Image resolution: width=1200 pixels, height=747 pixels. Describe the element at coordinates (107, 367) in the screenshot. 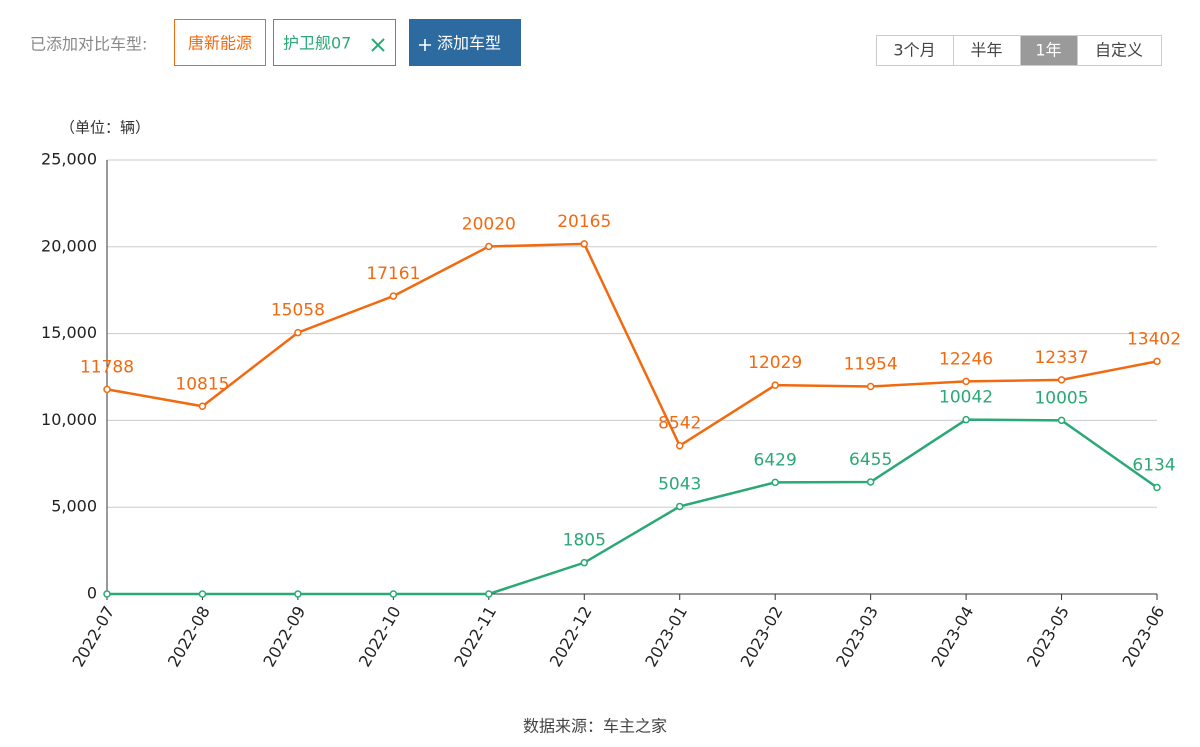

I see `data-label: 11788` at that location.